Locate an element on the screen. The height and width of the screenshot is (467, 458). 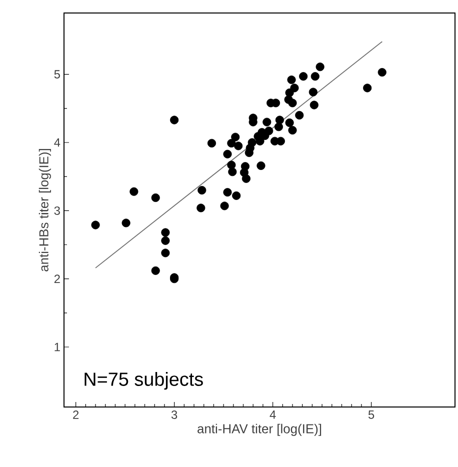
y-tick-label: 4 is located at coordinates (57, 142).